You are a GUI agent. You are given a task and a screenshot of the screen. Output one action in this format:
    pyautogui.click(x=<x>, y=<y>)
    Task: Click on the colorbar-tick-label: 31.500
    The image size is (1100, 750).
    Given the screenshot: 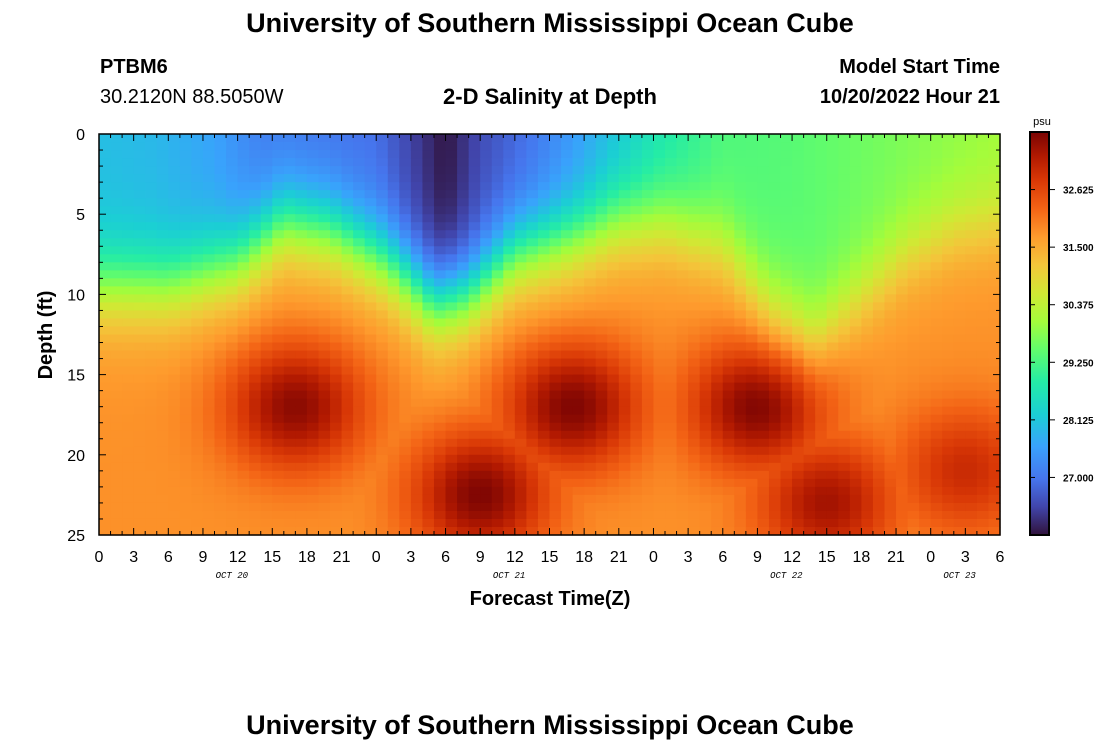 What is the action you would take?
    pyautogui.click(x=1078, y=248)
    